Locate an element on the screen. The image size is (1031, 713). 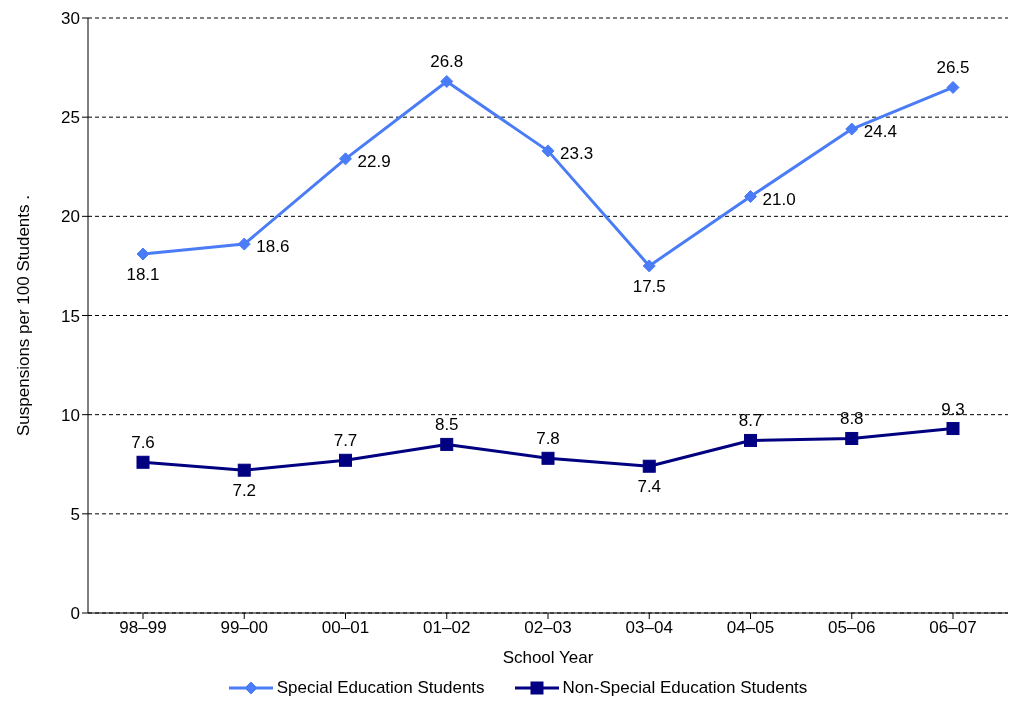
y-tick-label: 0 is located at coordinates (75, 614).